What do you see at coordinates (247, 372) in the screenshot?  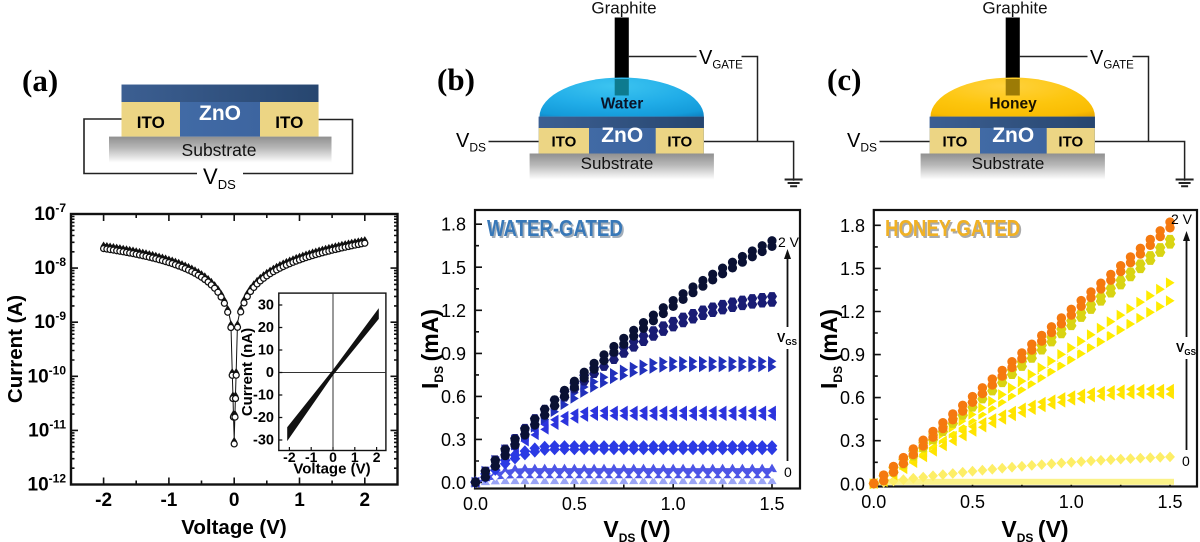 I see `svg-text: Current (nA)` at bounding box center [247, 372].